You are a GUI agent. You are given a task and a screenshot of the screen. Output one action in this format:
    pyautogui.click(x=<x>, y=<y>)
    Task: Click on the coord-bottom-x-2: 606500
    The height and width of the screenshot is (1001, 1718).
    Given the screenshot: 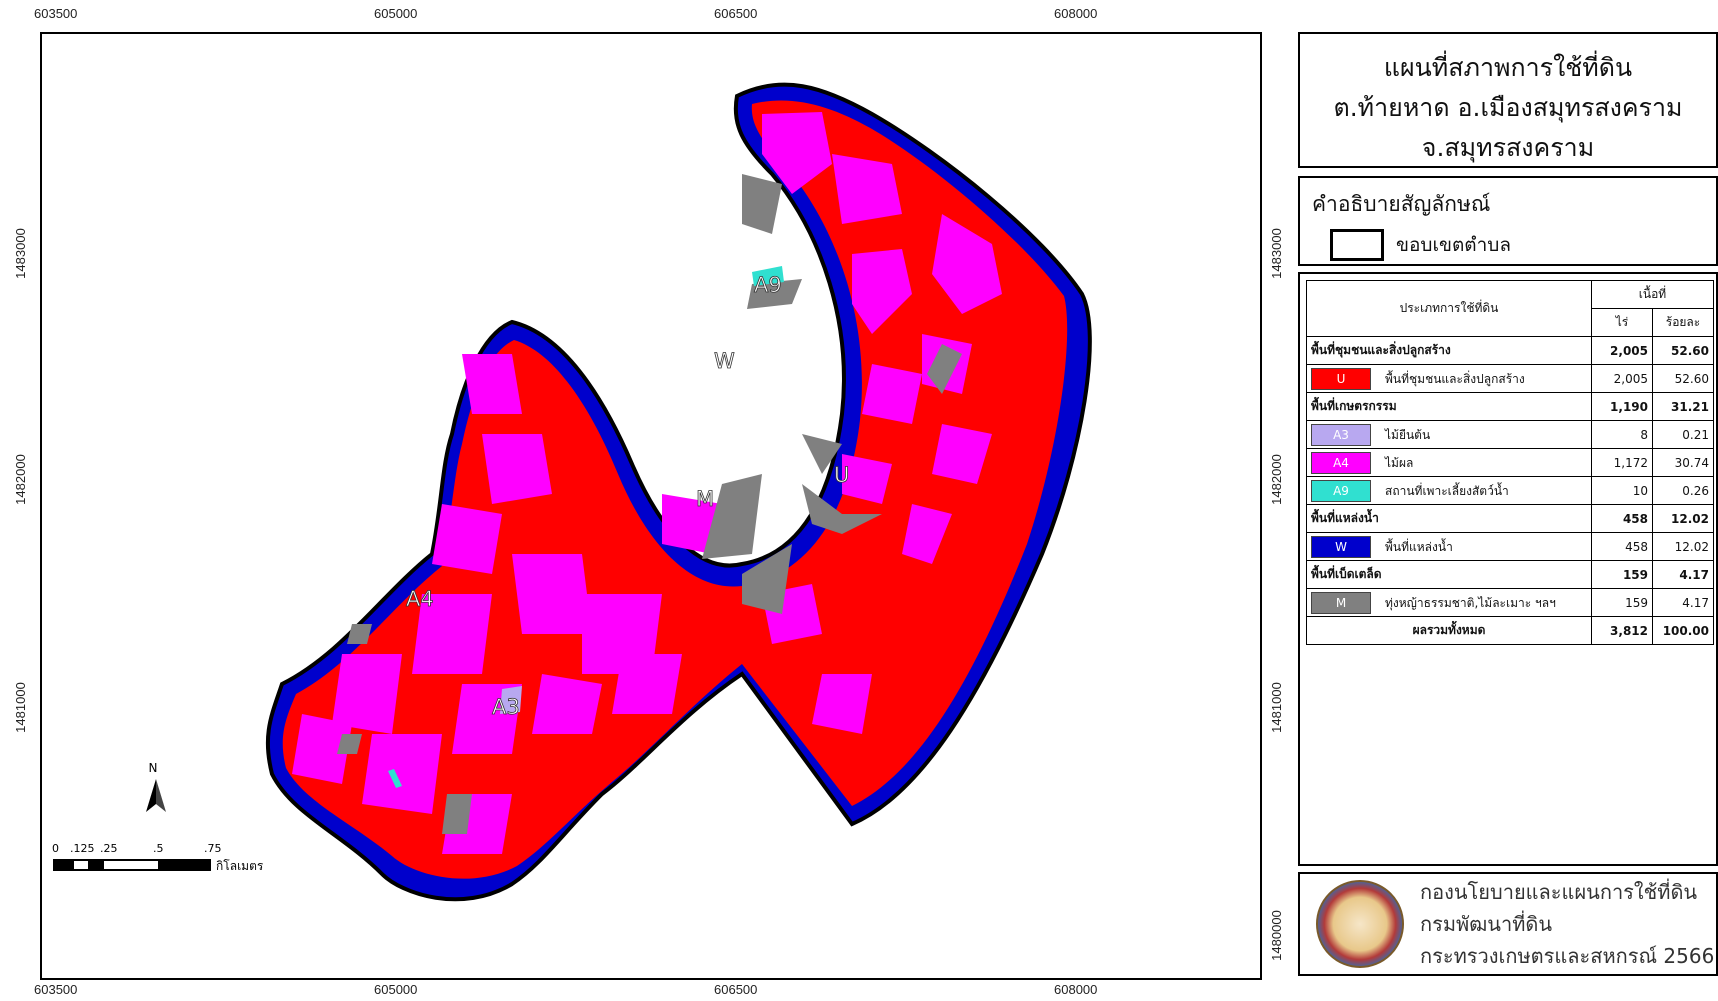 What is the action you would take?
    pyautogui.click(x=736, y=989)
    